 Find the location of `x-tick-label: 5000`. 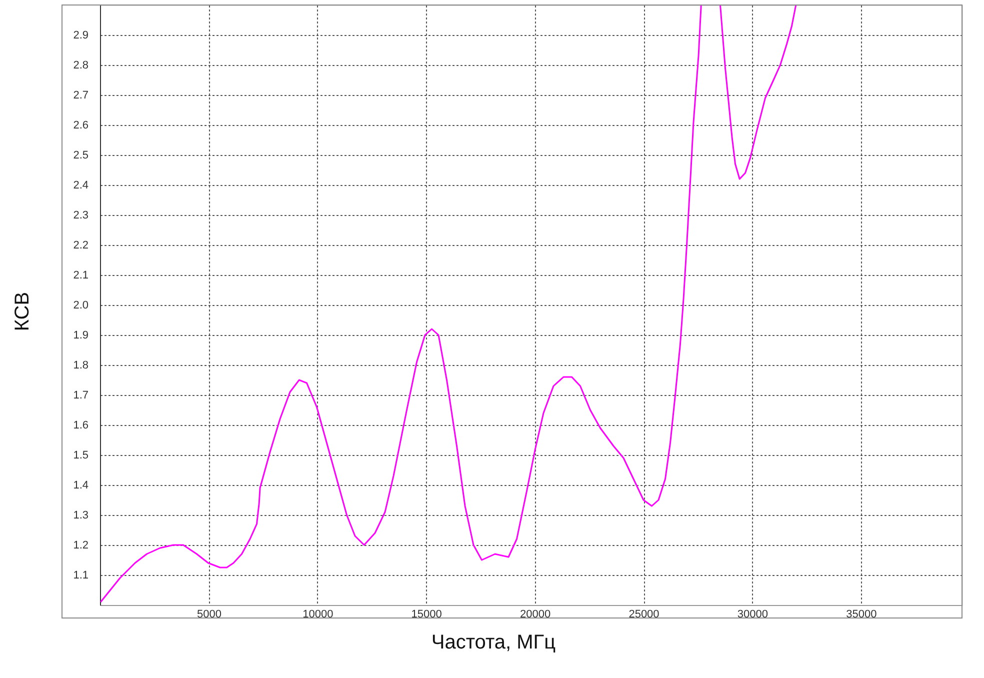

x-tick-label: 5000 is located at coordinates (209, 614).